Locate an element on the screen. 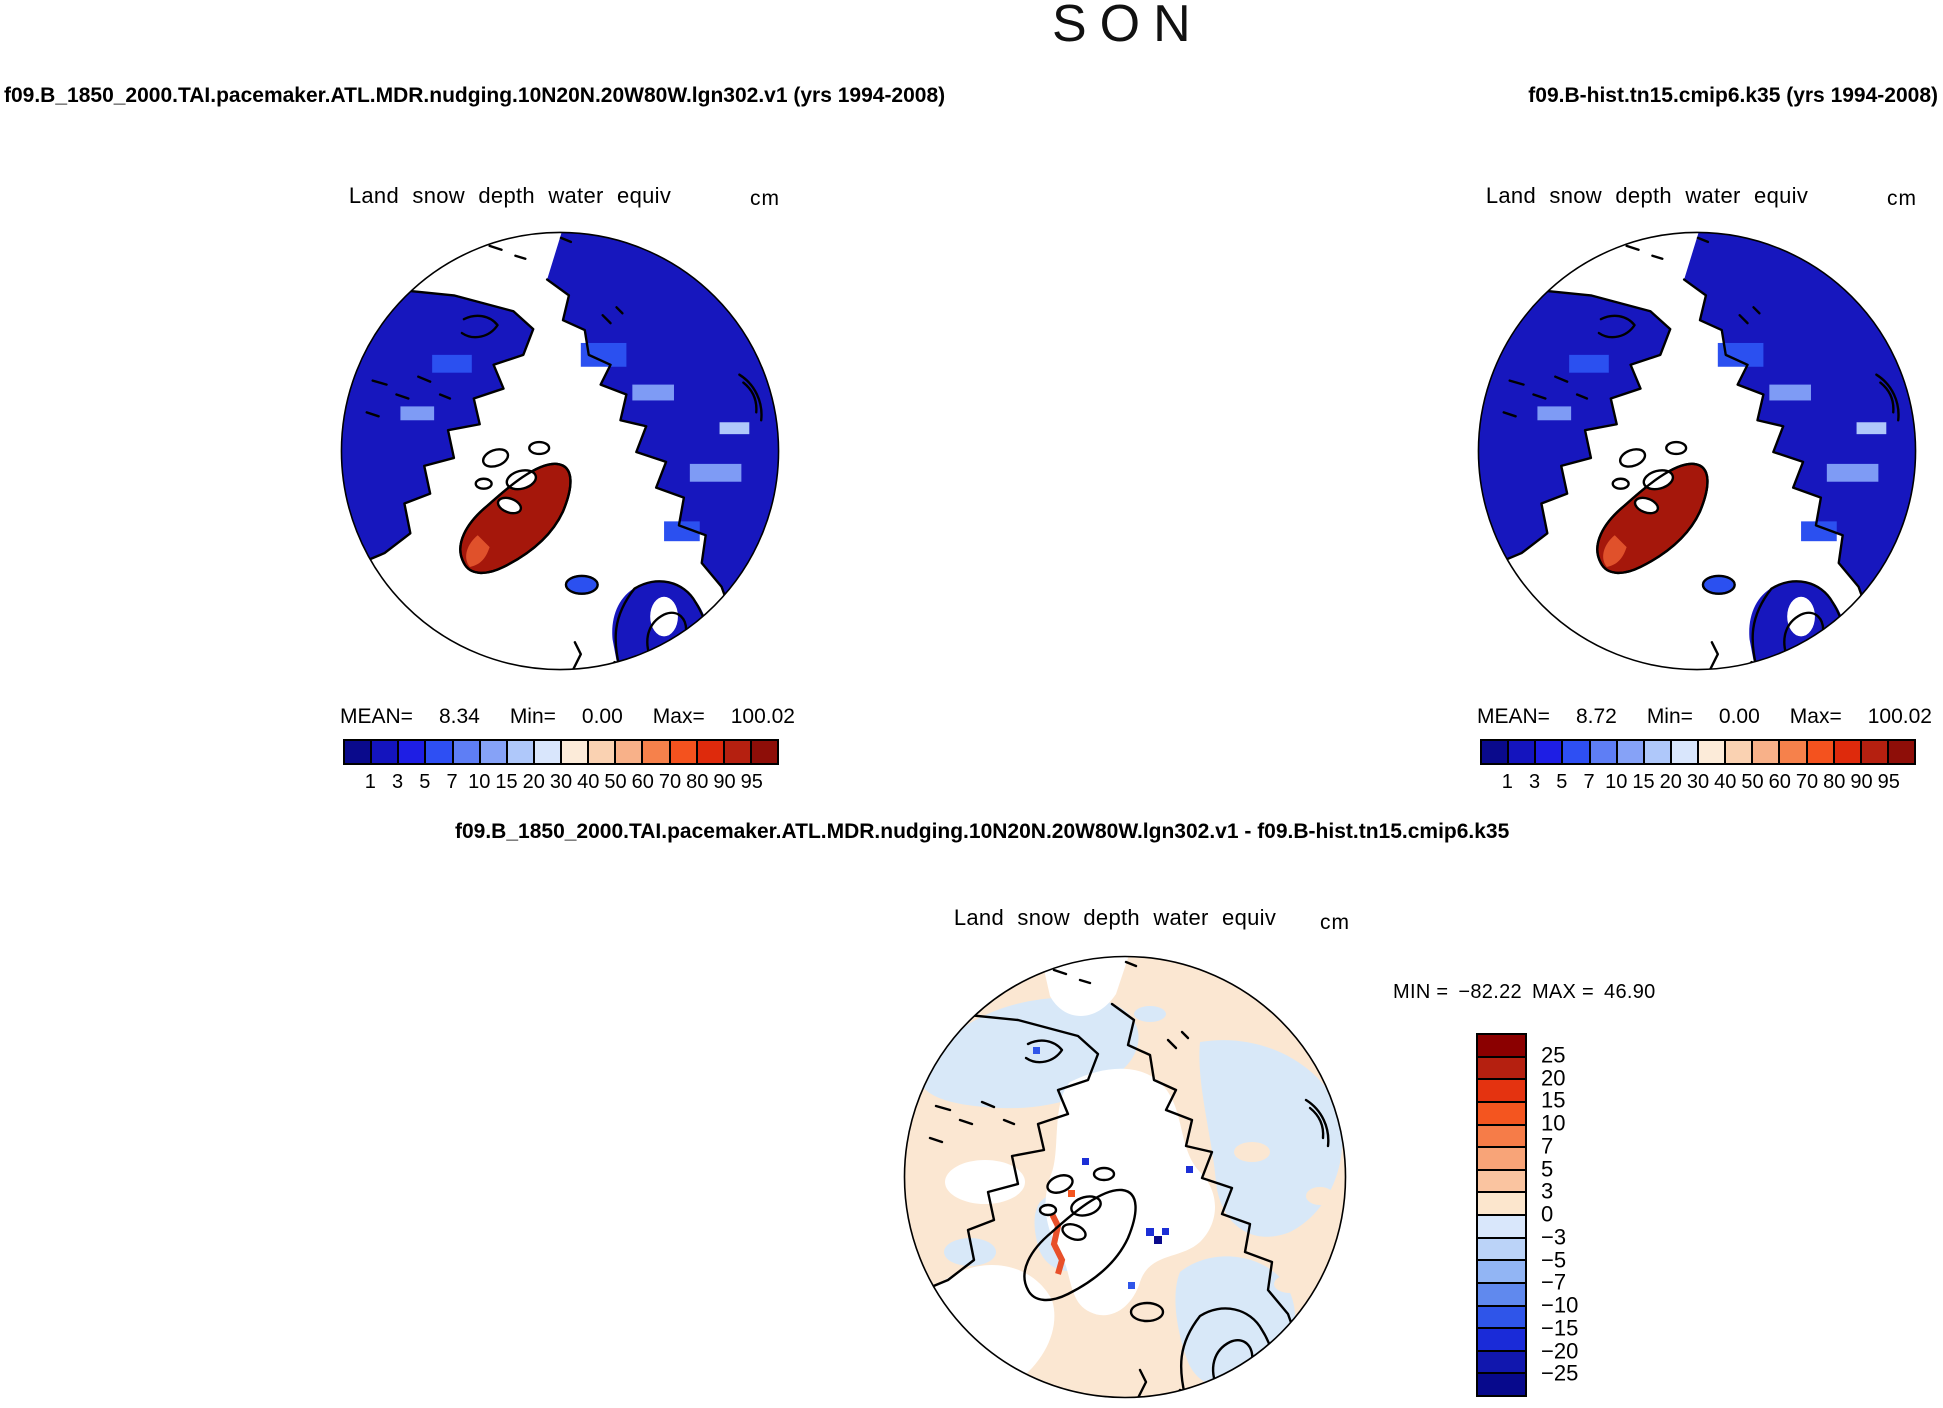  difference-map is located at coordinates (1126, 1175).